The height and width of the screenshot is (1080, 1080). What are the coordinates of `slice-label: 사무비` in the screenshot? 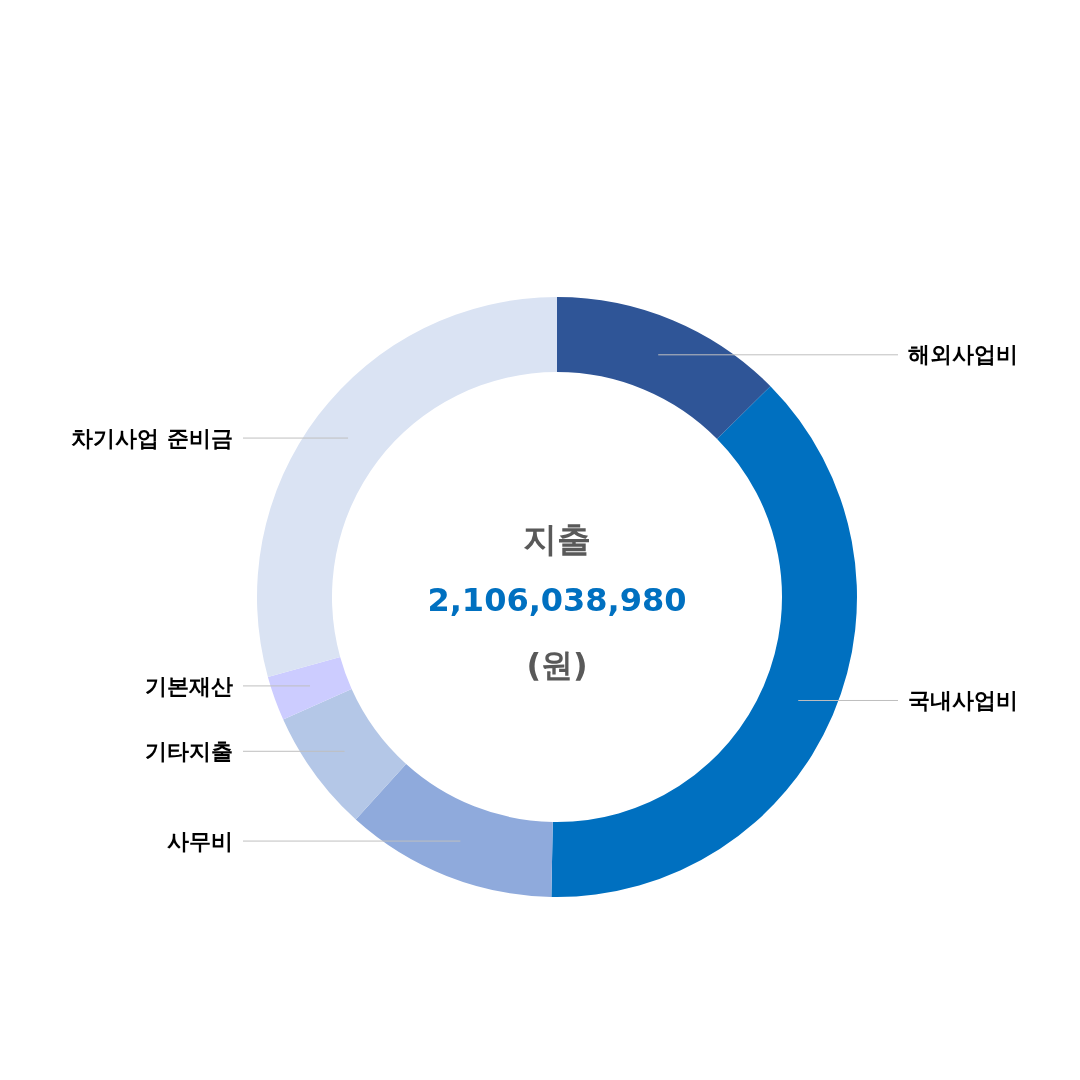 It's located at (200, 841).